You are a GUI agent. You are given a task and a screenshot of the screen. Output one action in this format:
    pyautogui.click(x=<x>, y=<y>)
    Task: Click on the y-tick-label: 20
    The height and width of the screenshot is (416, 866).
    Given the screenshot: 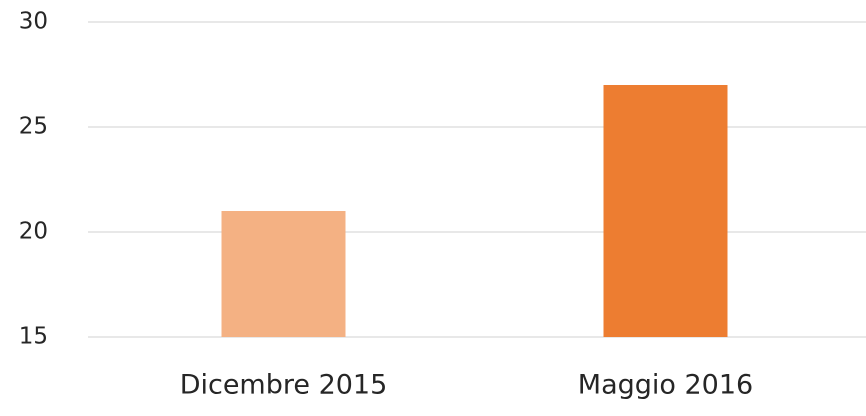 What is the action you would take?
    pyautogui.click(x=33, y=232)
    